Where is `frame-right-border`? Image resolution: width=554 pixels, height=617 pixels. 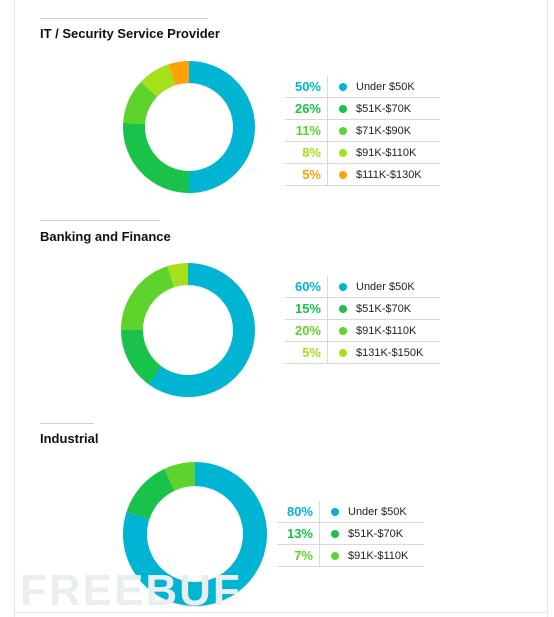 frame-right-border is located at coordinates (547, 308).